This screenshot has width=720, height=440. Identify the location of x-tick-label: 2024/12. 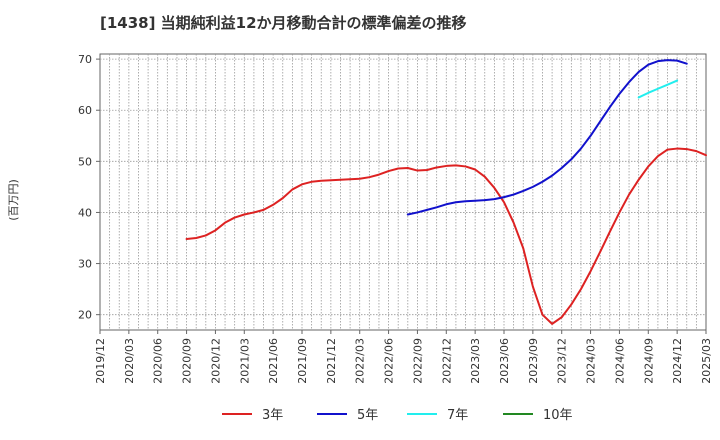
(677, 361).